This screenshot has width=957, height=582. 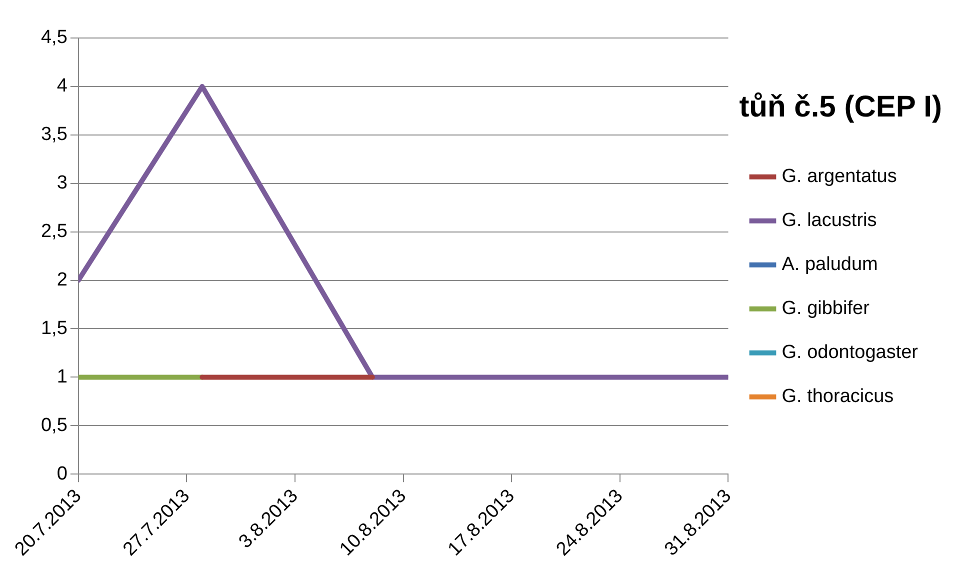 I want to click on legend-label: G. argentatus, so click(x=839, y=177).